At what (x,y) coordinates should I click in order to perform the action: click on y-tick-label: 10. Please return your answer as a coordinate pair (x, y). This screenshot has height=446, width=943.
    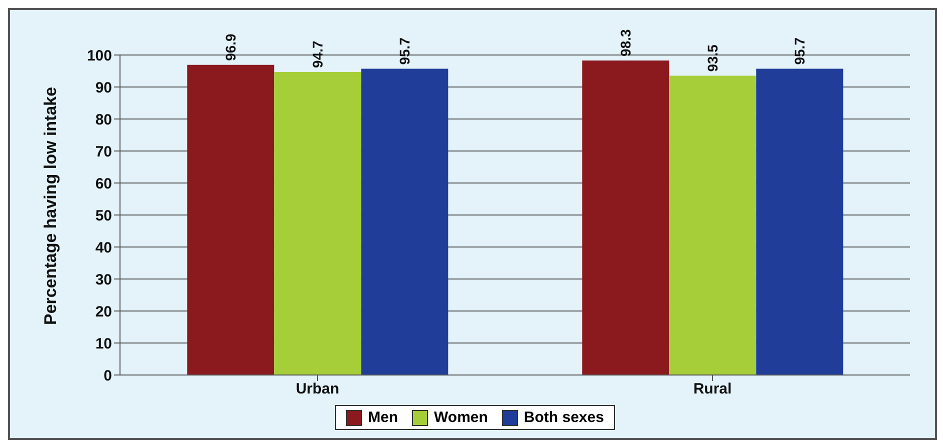
    Looking at the image, I should click on (103, 343).